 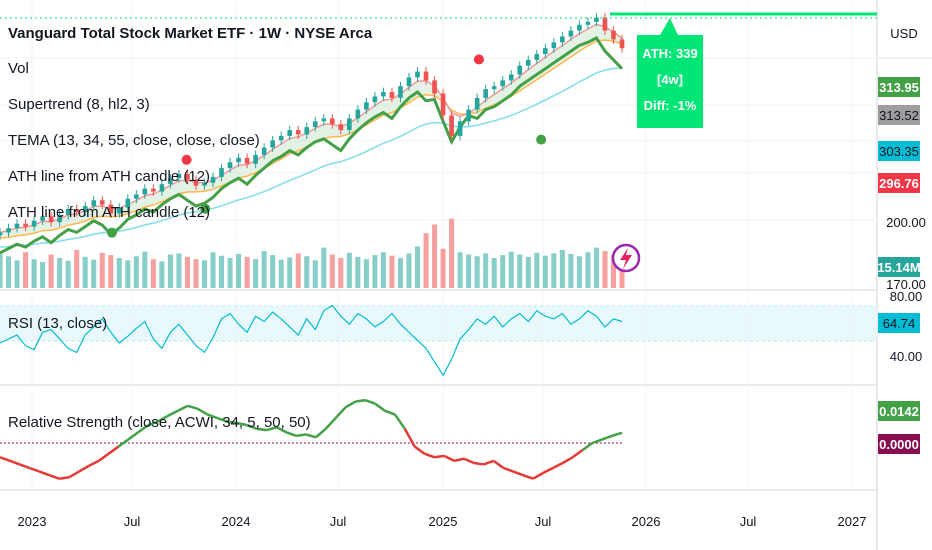 I want to click on legend-rsi: RSI (13, close), so click(x=57, y=323).